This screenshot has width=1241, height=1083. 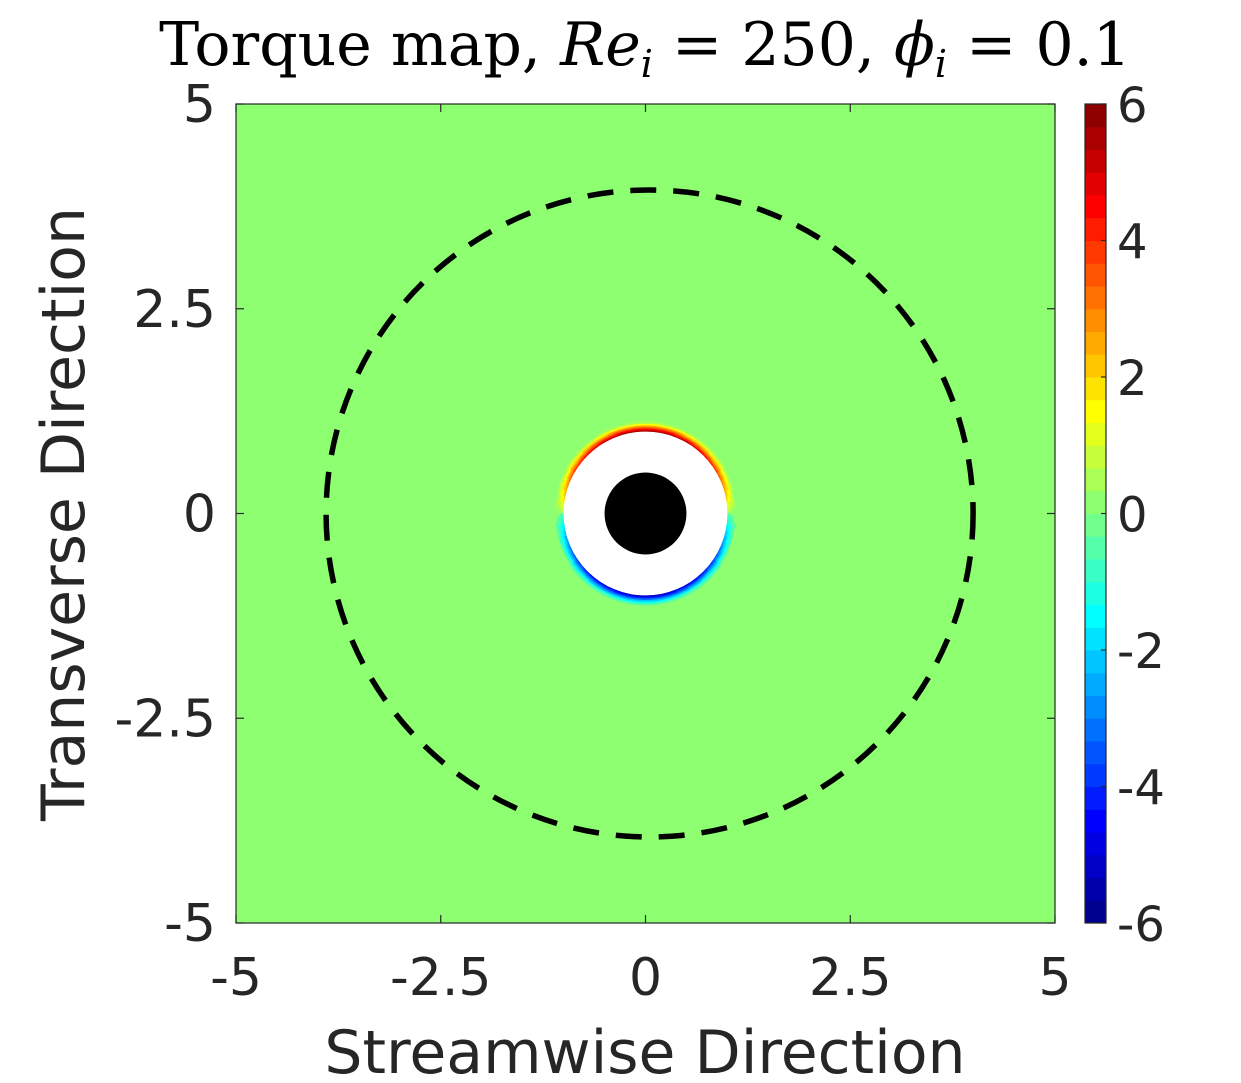 What do you see at coordinates (190, 924) in the screenshot?
I see `y-tick-label: -5` at bounding box center [190, 924].